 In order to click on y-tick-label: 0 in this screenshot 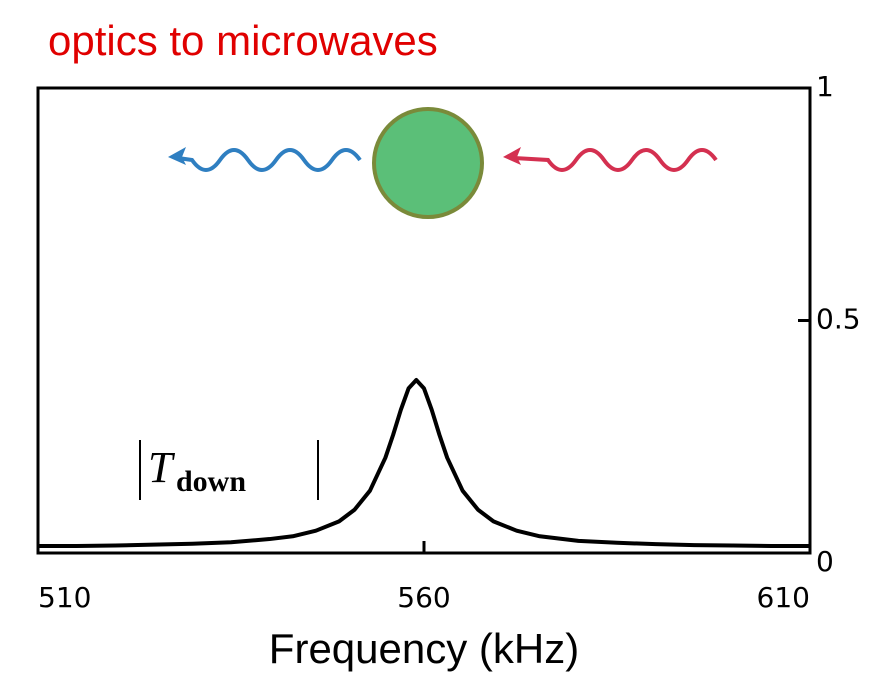, I will do `click(825, 561)`.